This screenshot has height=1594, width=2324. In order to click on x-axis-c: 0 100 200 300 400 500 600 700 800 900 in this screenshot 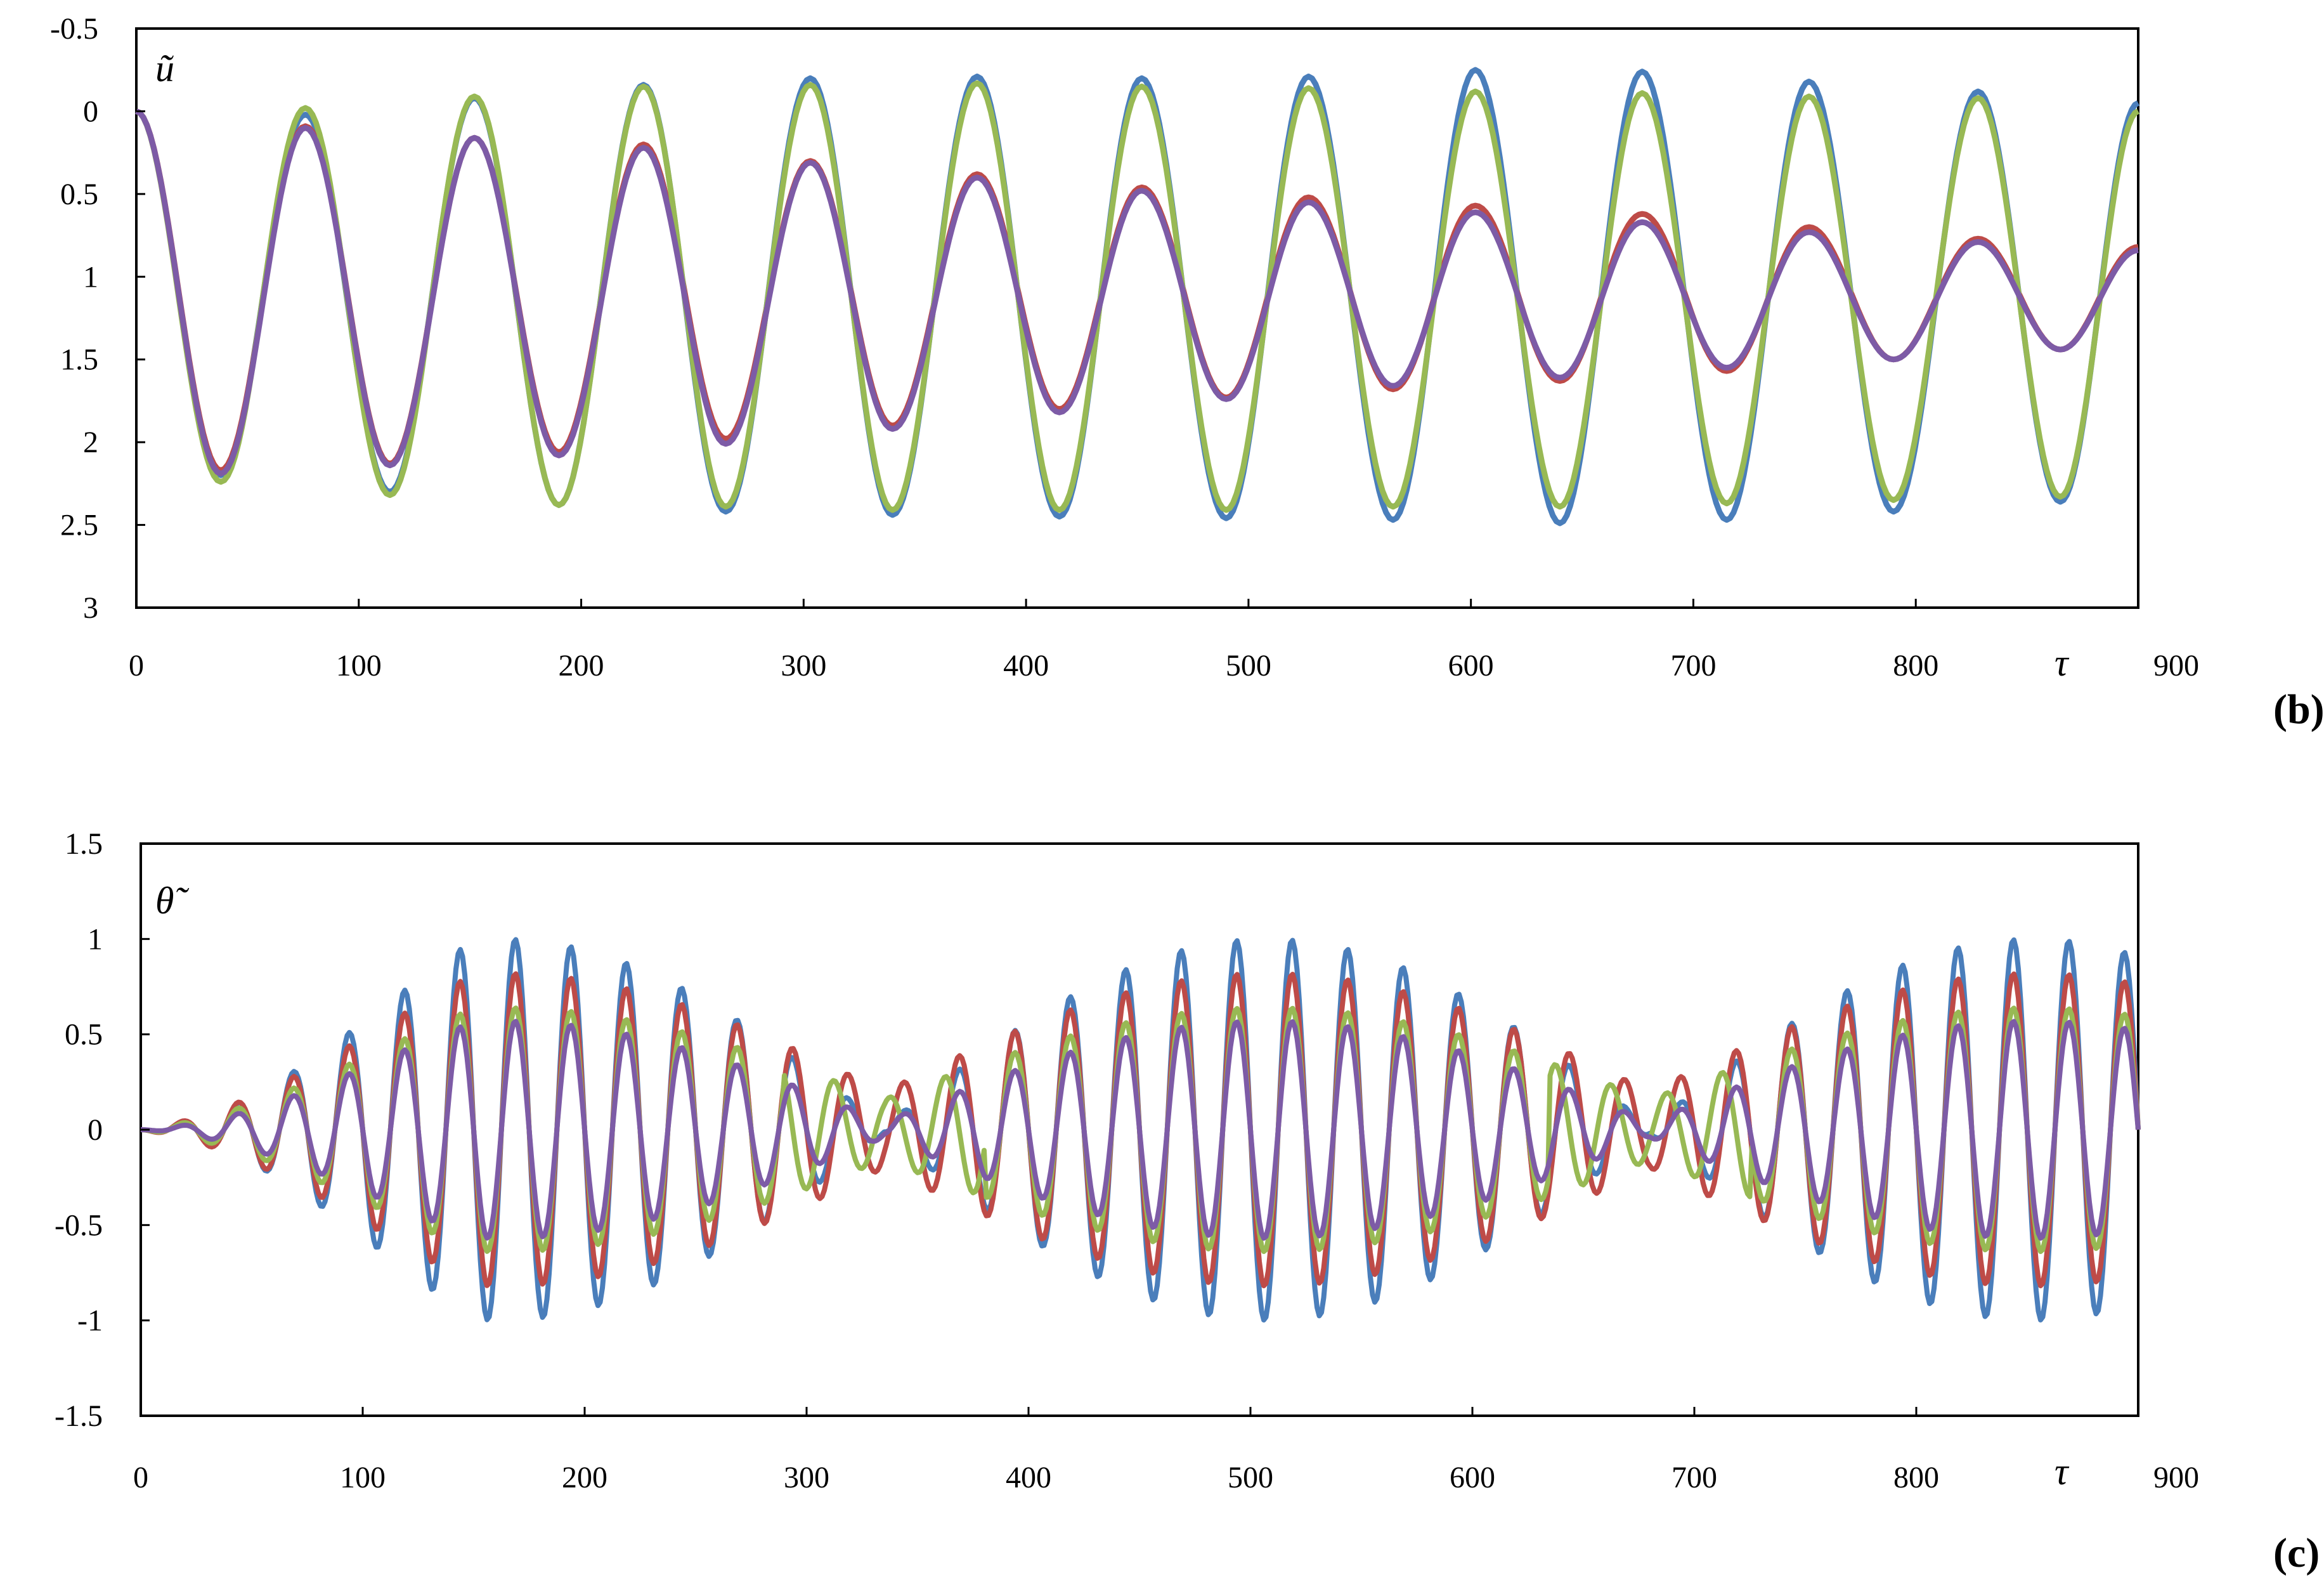, I will do `click(1166, 1450)`.